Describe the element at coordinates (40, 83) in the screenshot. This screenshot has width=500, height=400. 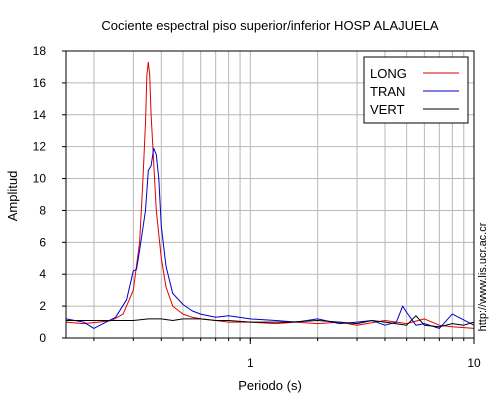
I see `y-tick-label: 16` at that location.